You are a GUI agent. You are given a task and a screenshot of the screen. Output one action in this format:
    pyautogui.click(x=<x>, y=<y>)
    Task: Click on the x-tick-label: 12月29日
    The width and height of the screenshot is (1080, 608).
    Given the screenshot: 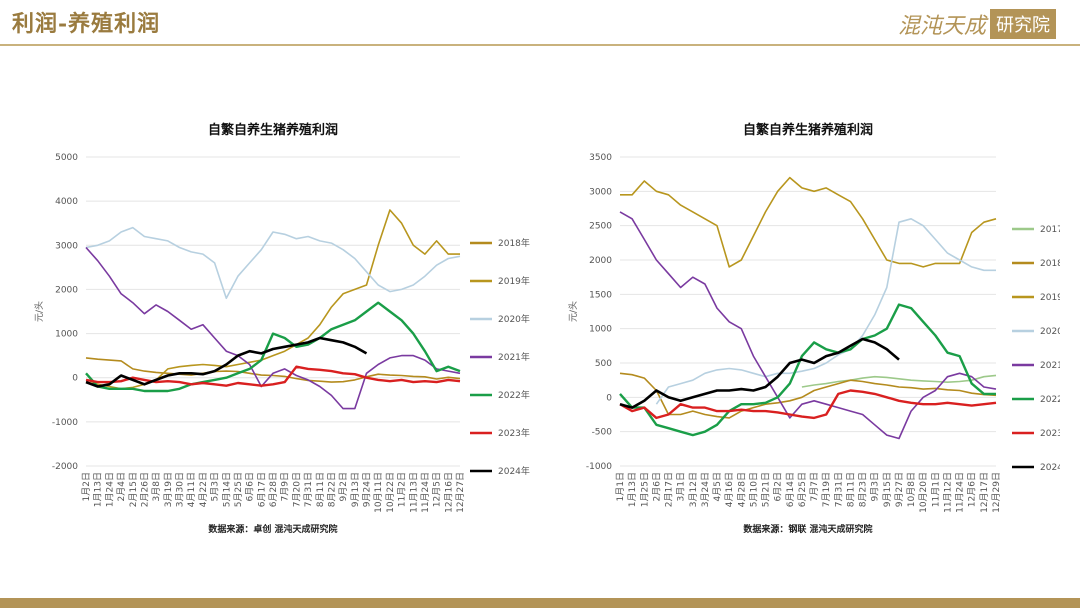 What is the action you would take?
    pyautogui.click(x=996, y=492)
    